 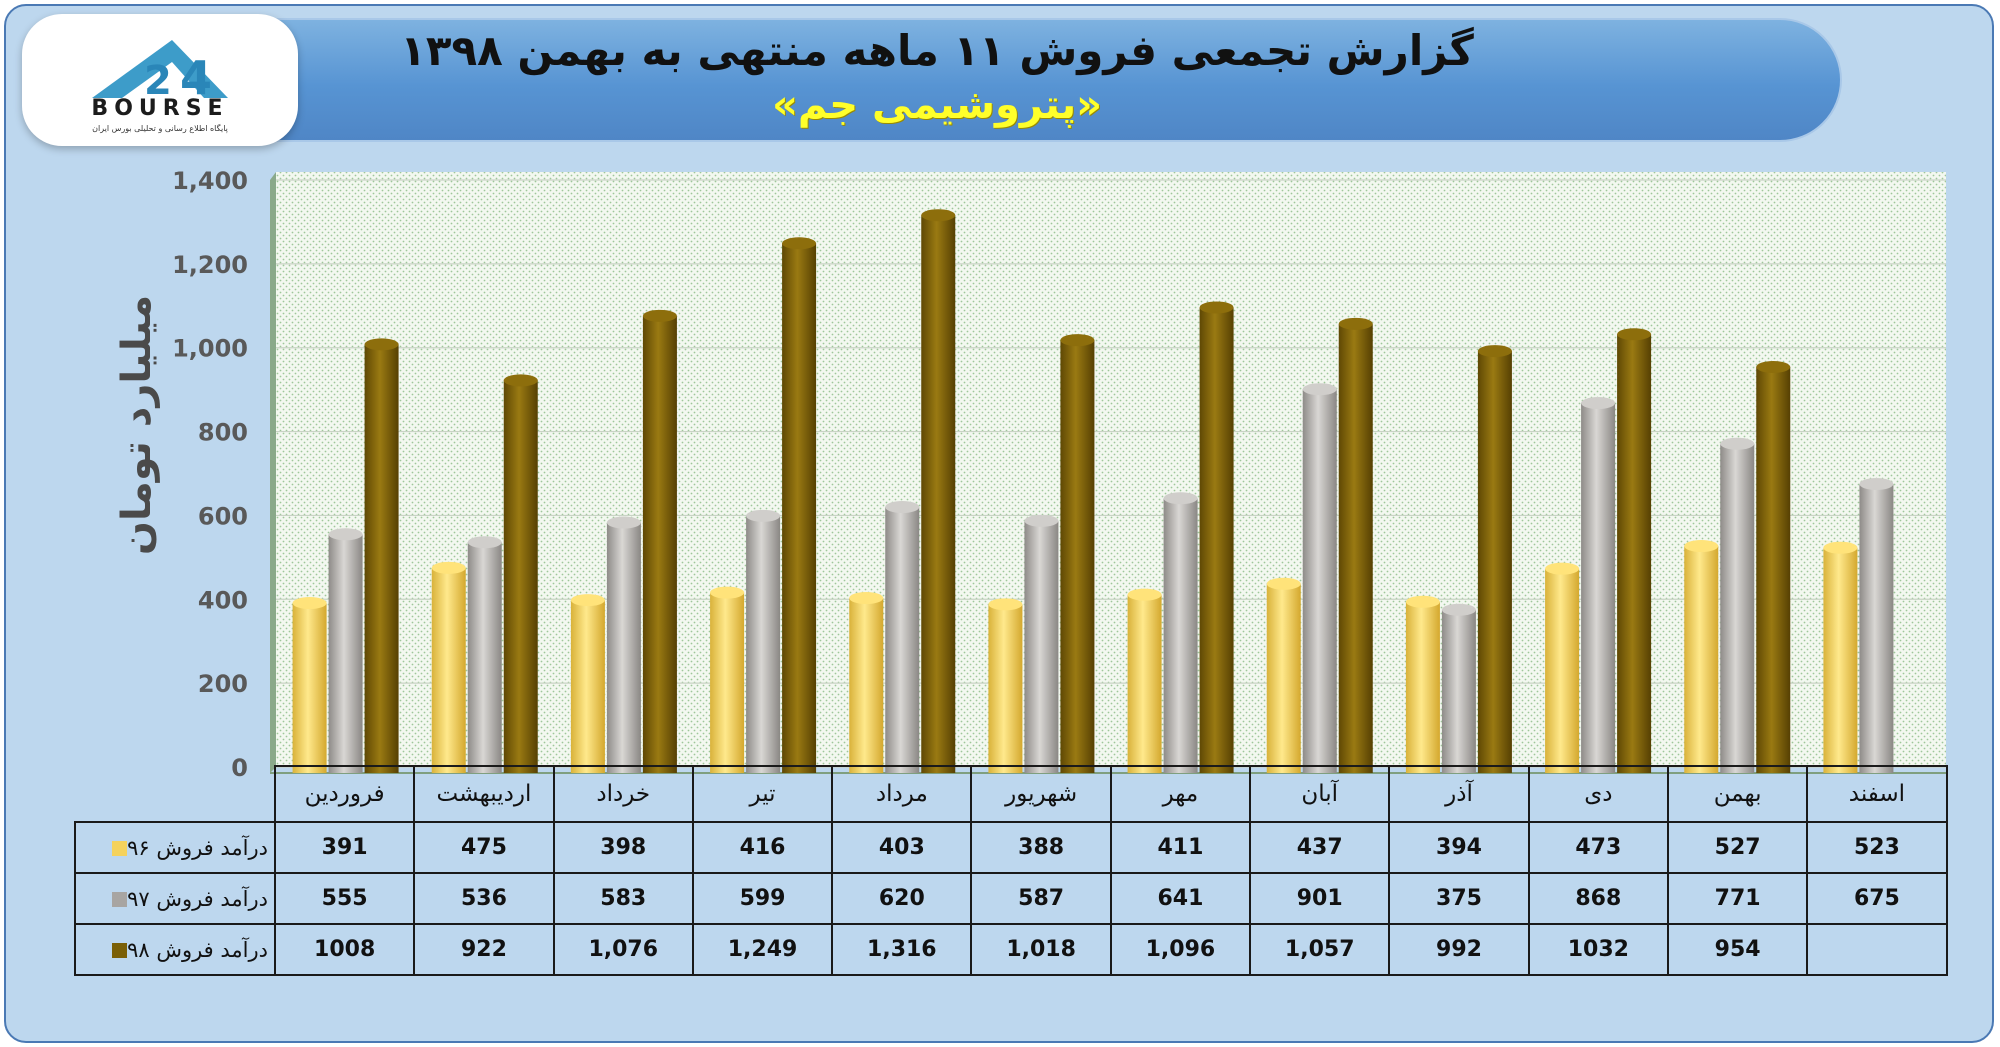 I want to click on data-label: 437, so click(x=1320, y=847).